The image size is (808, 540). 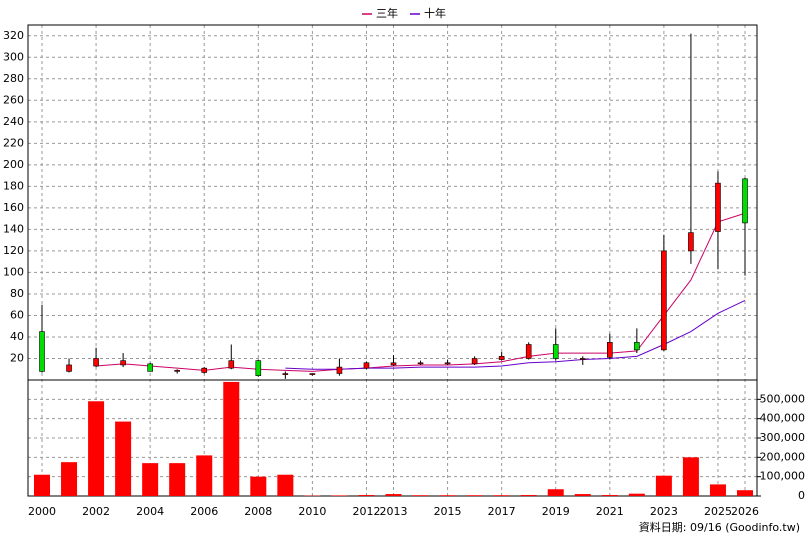 I want to click on ma-line, so click(x=515, y=334).